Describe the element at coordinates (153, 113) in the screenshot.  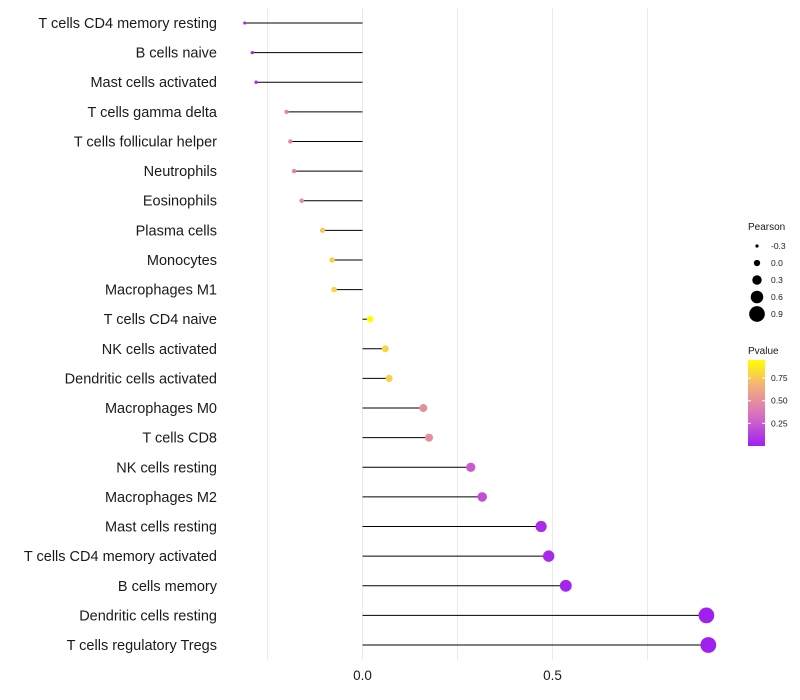
I see `category-label: T cells gamma delta` at that location.